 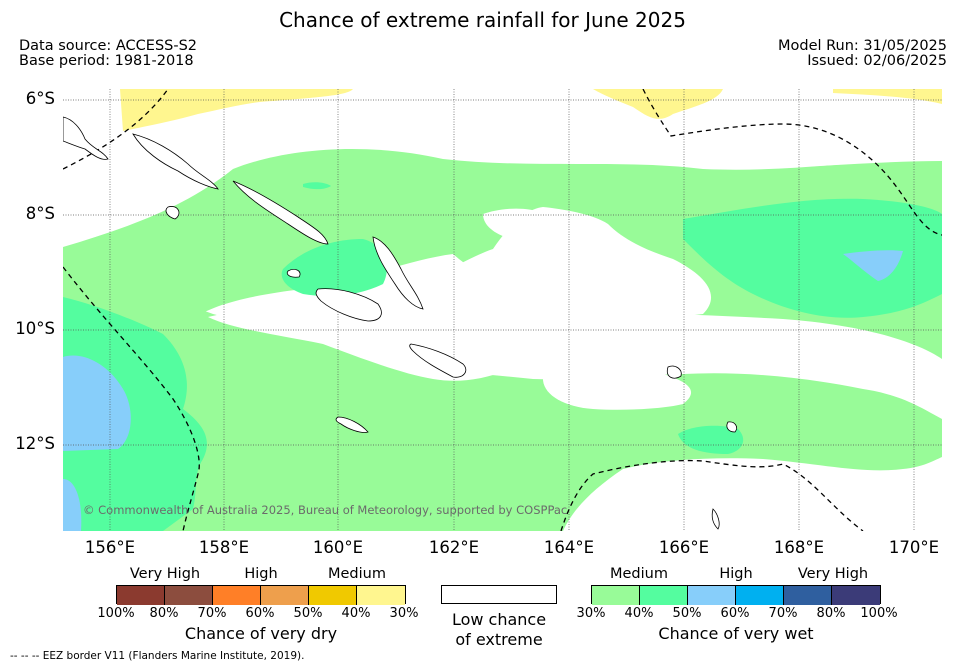 What do you see at coordinates (812, 258) in the screenshot?
I see `wet-high-region-east` at bounding box center [812, 258].